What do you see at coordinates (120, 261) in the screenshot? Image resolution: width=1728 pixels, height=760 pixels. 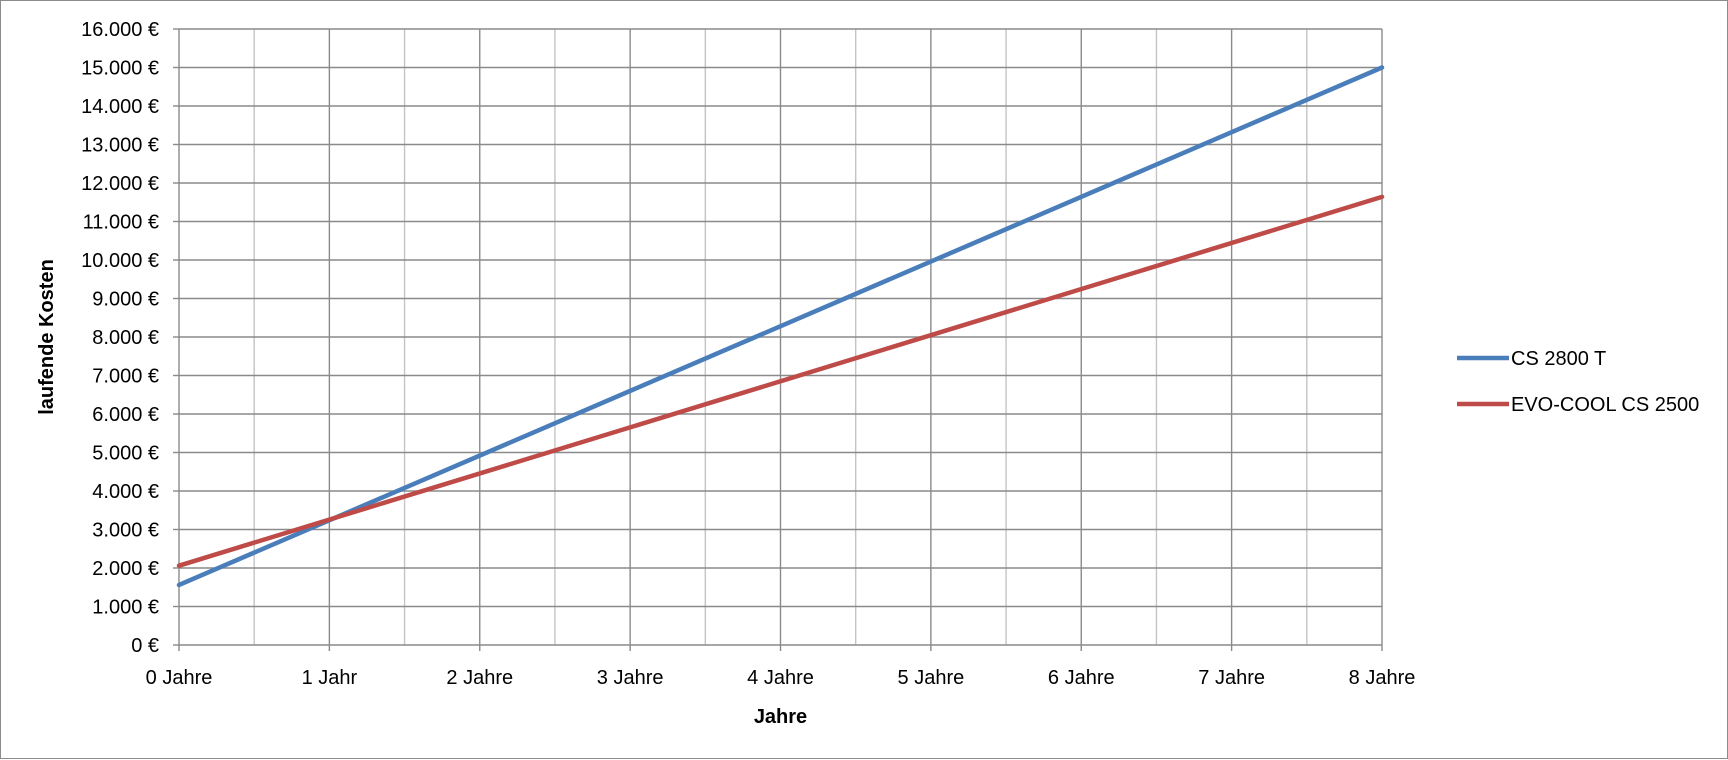 I see `y-tick-label: 10.000 €` at bounding box center [120, 261].